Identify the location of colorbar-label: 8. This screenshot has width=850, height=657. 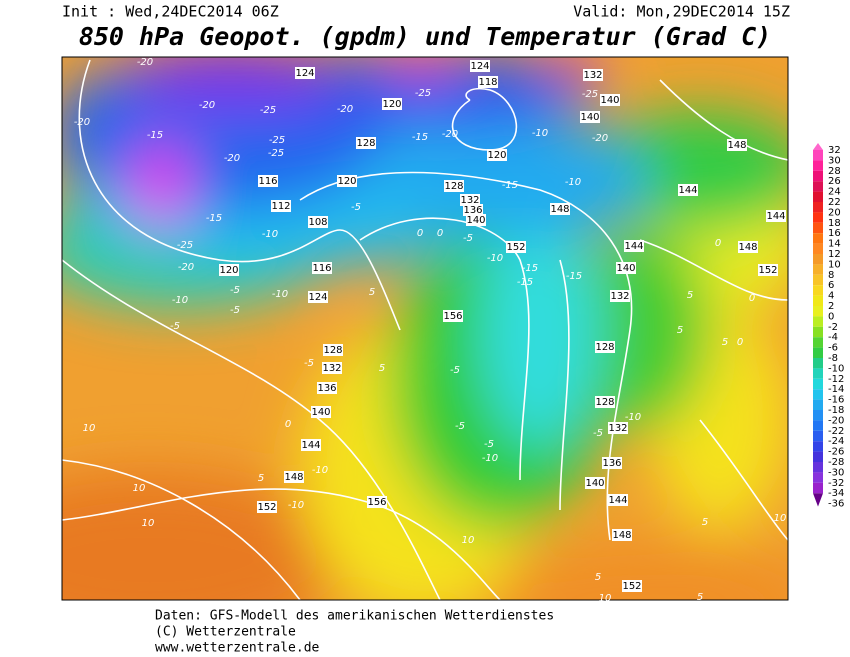
(831, 275).